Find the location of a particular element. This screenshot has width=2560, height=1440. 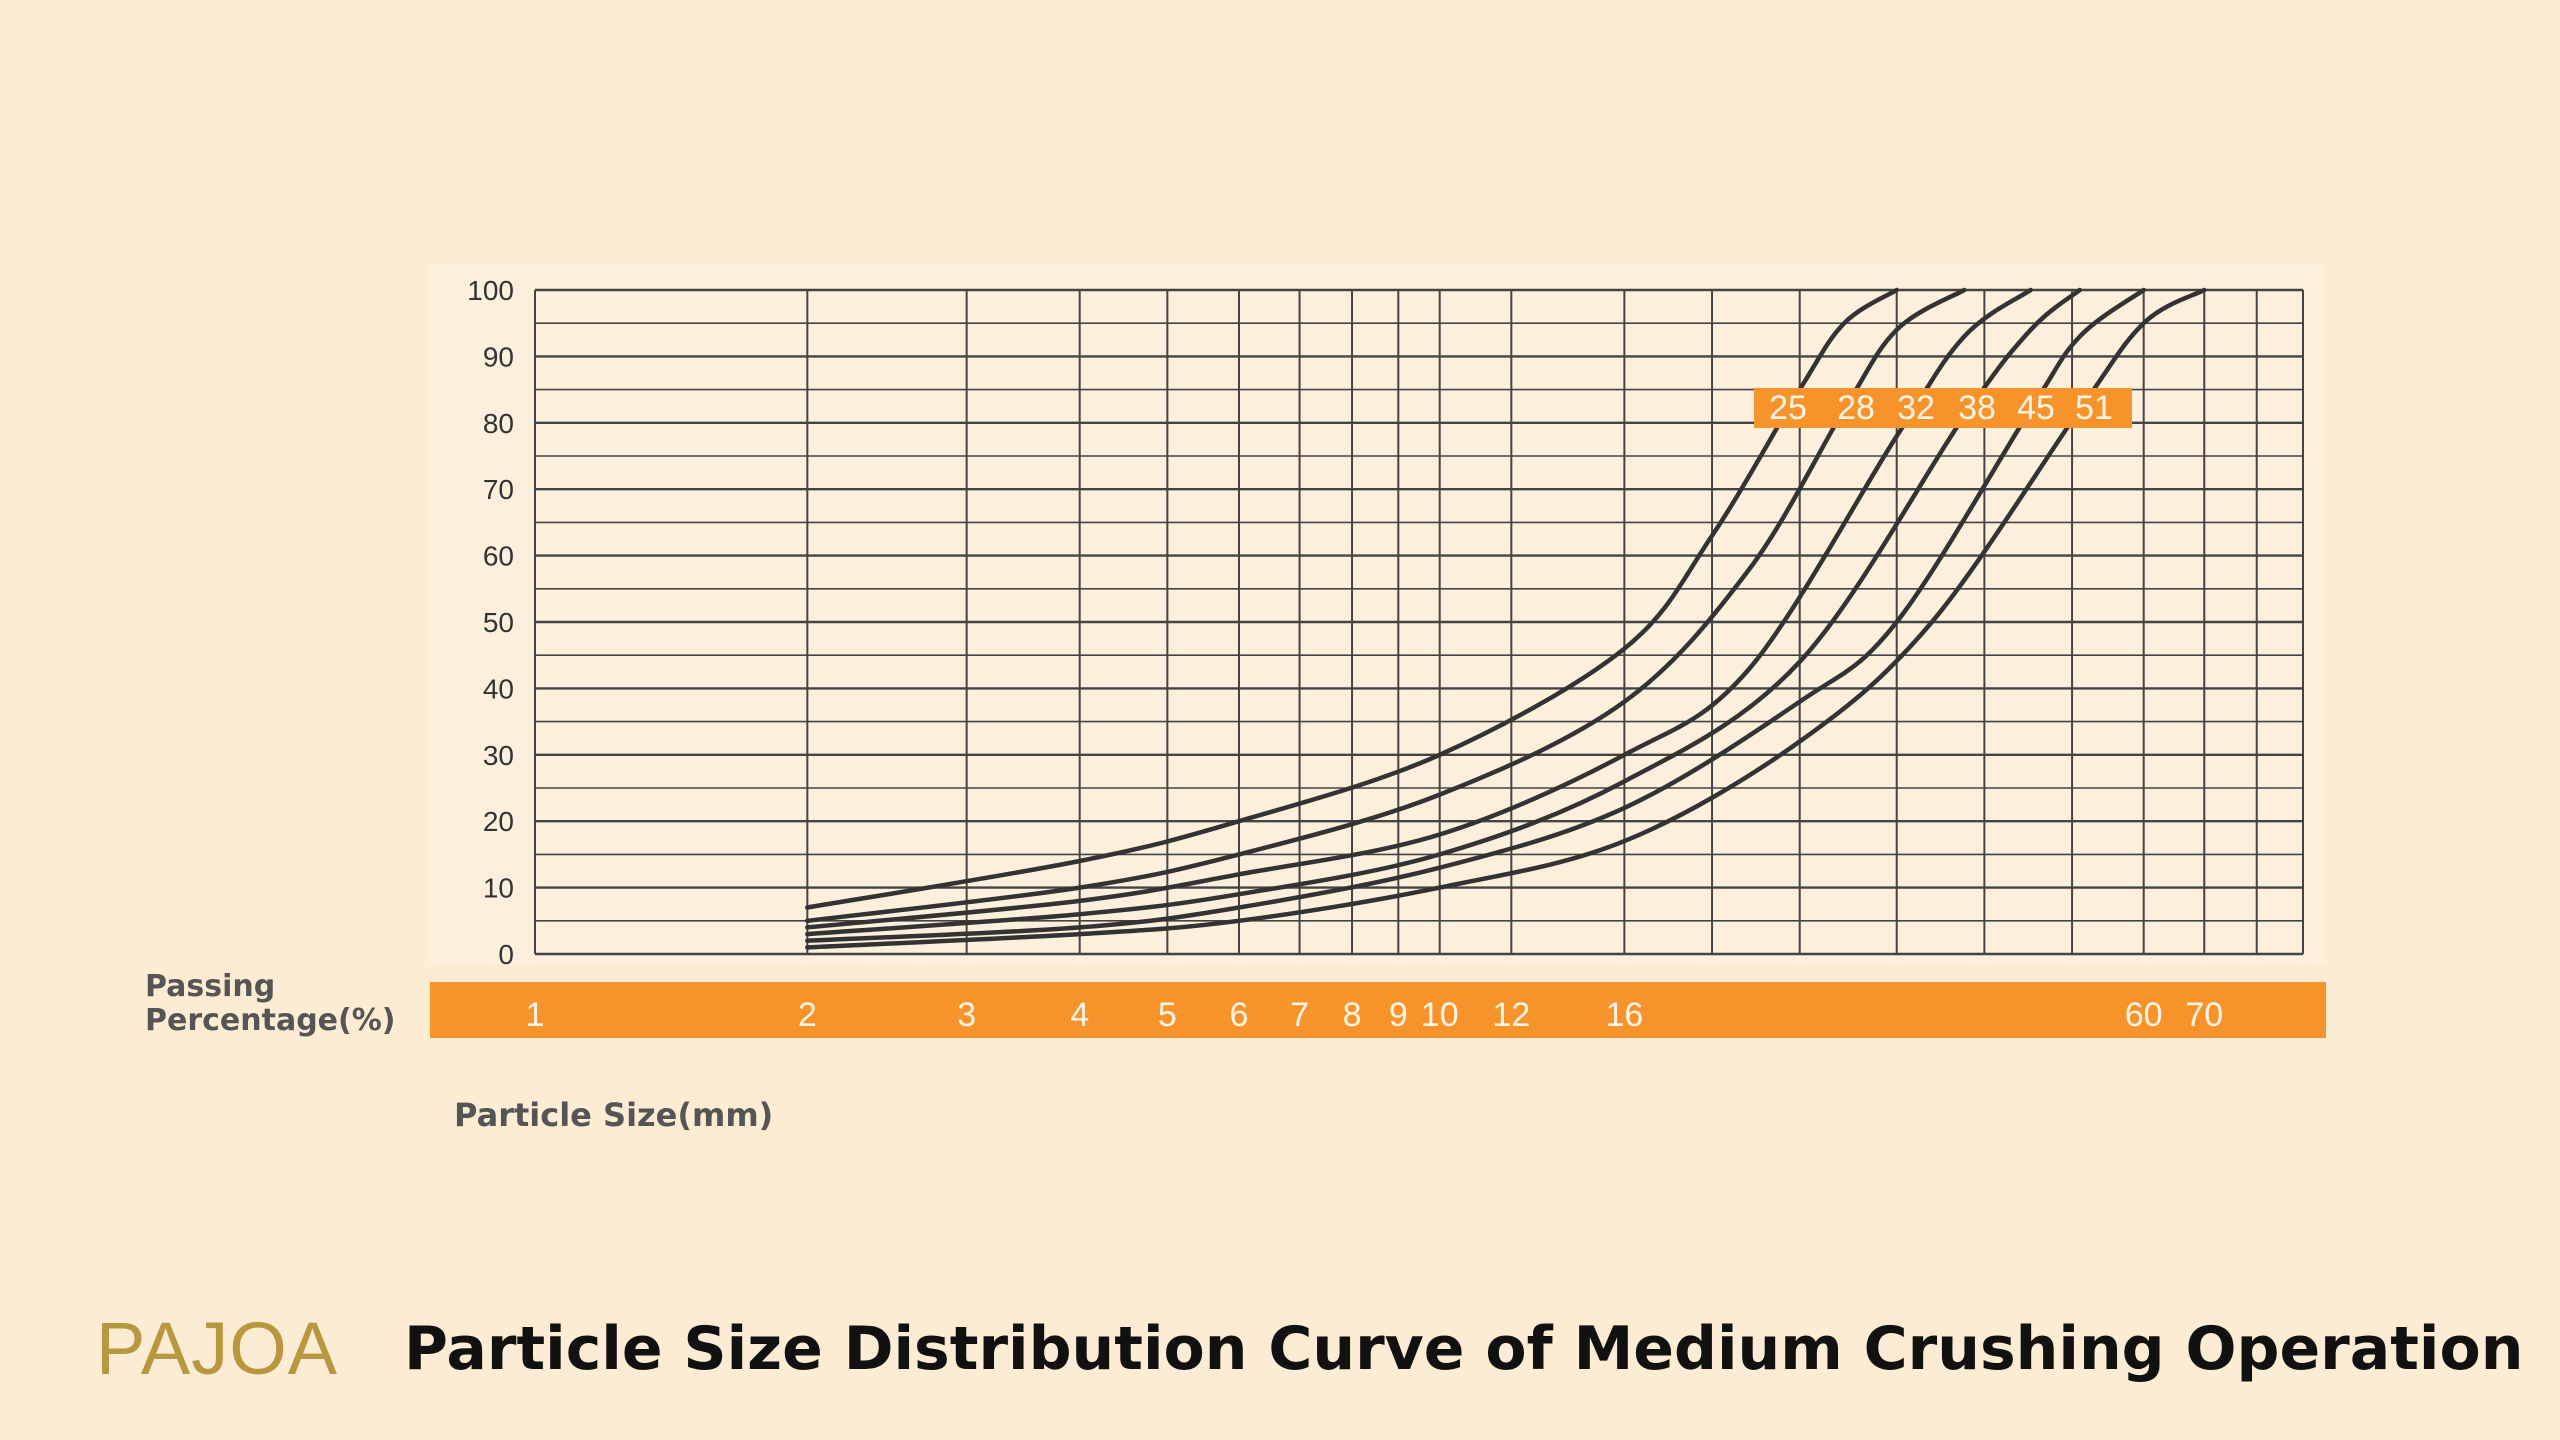

y-tick-label: 100 is located at coordinates (490, 290).